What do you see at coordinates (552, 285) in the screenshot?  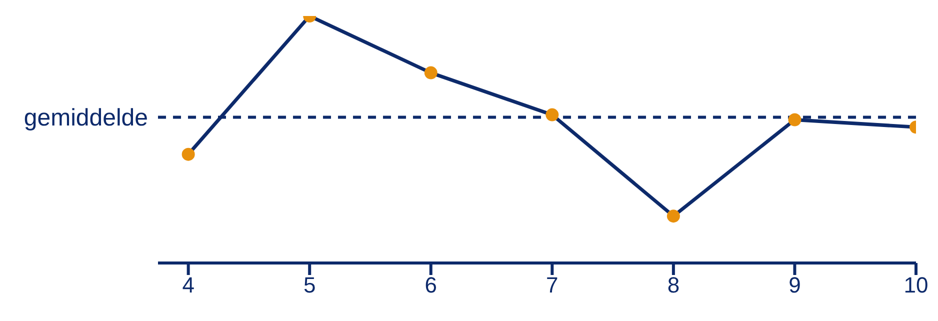 I see `x-tick-label: 7` at bounding box center [552, 285].